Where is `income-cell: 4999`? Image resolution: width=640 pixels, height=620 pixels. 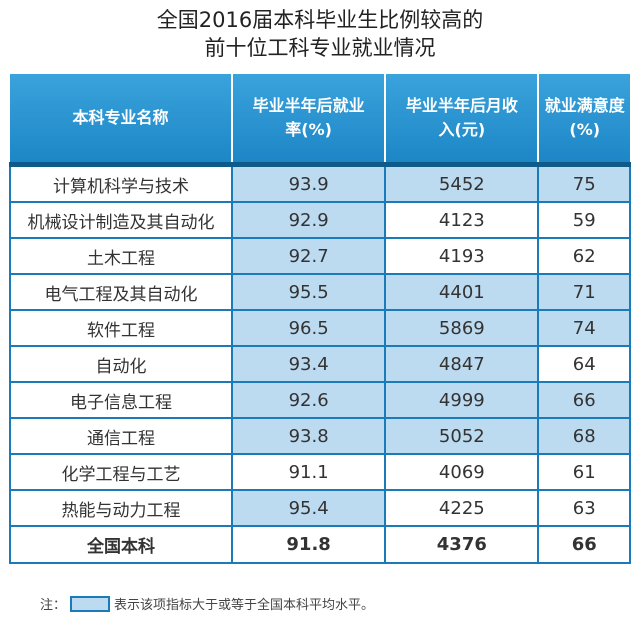 income-cell: 4999 is located at coordinates (462, 400).